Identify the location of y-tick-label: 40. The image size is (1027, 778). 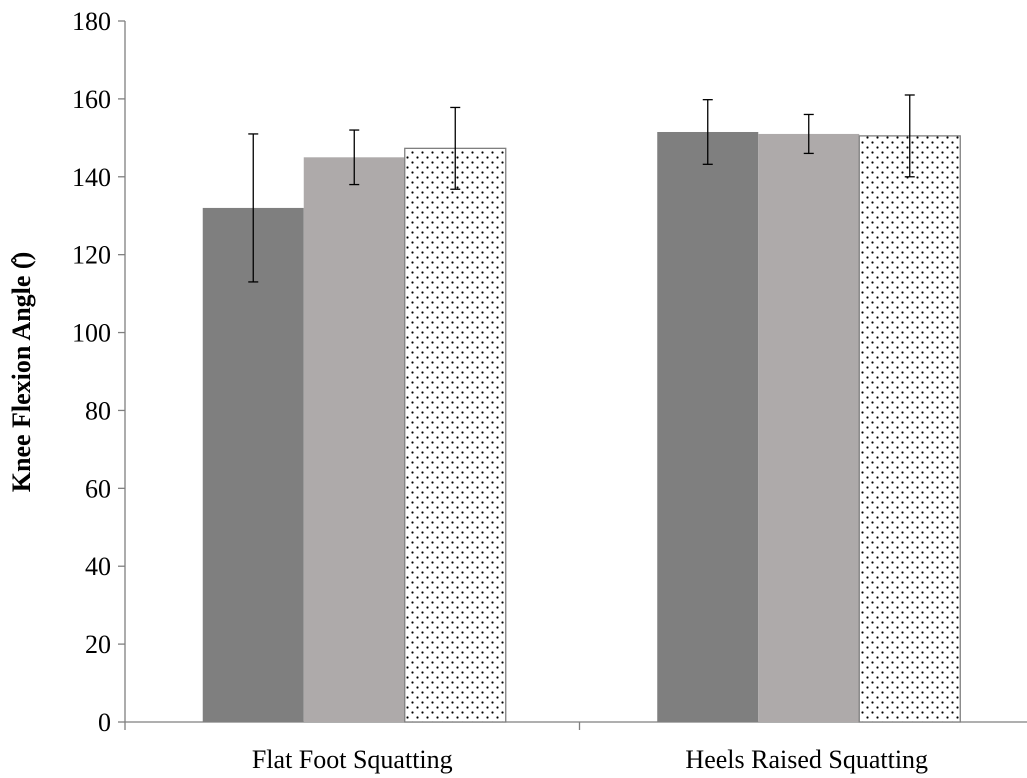
(98, 566).